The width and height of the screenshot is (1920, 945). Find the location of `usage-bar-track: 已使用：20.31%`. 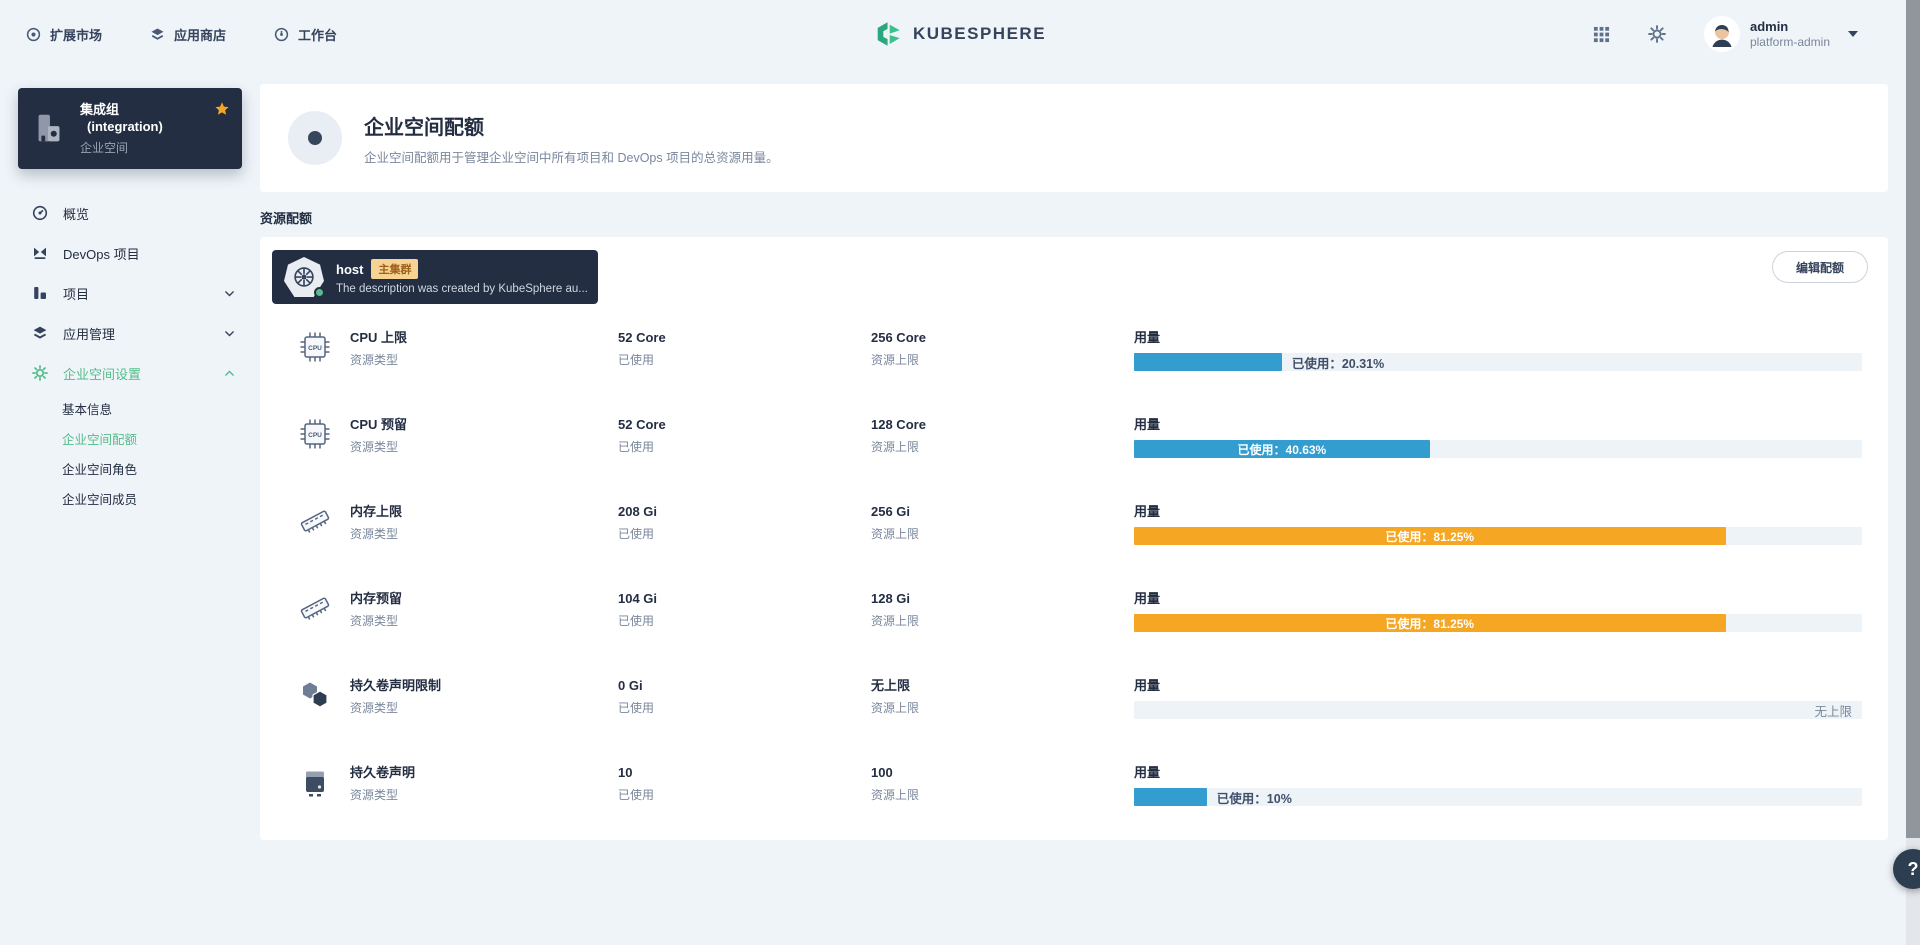

usage-bar-track: 已使用：20.31% is located at coordinates (1498, 362).